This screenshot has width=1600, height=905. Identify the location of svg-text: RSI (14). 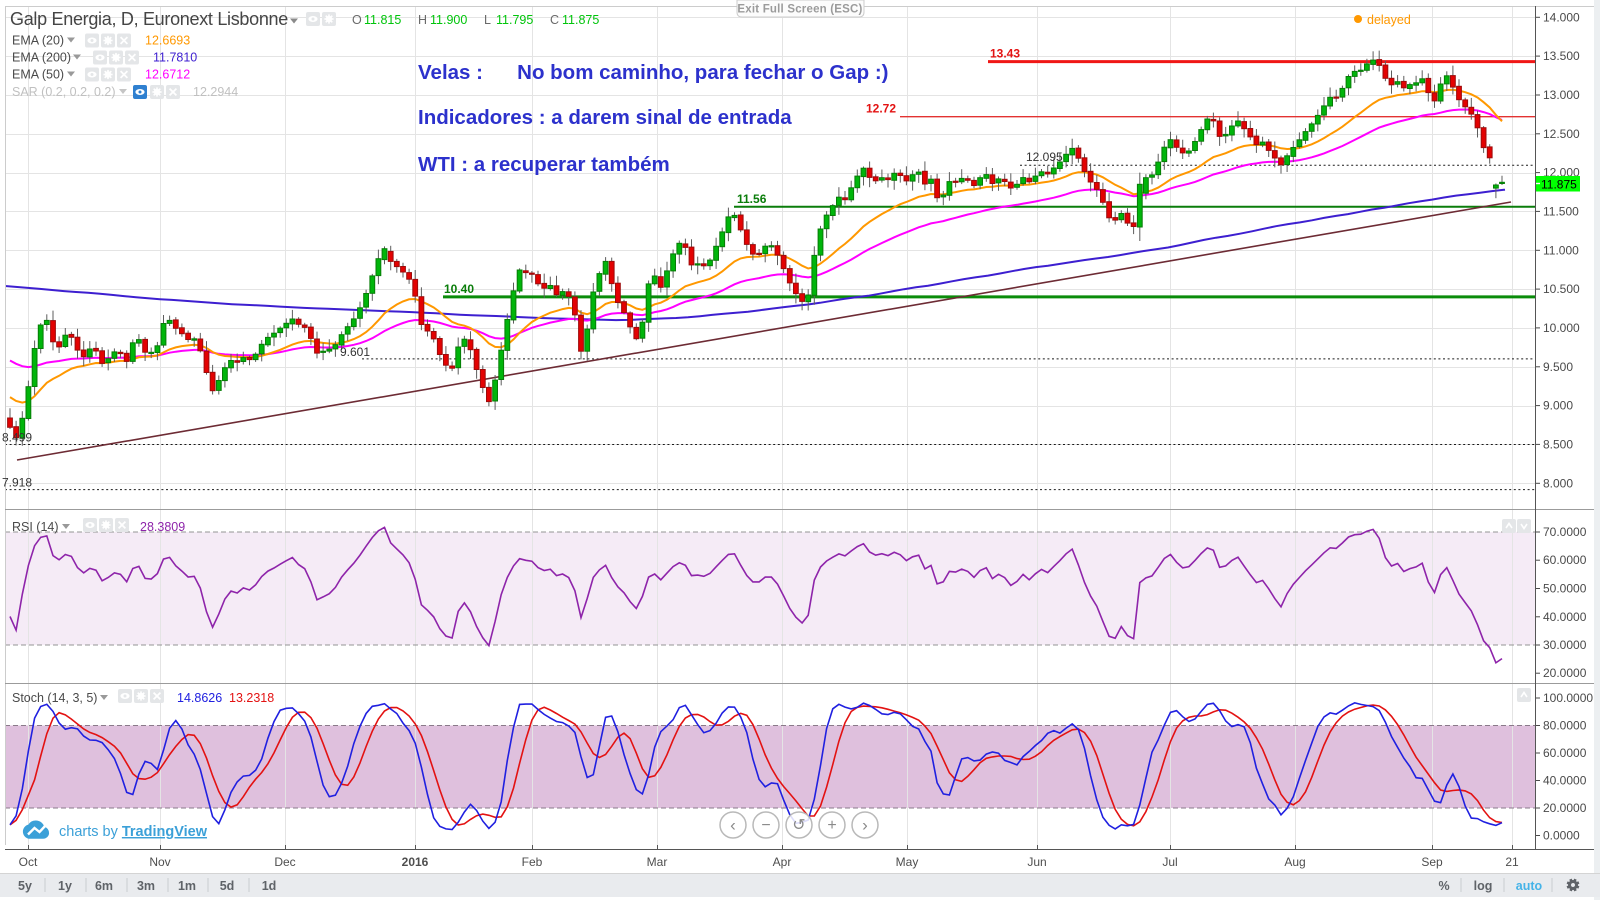
(35, 527).